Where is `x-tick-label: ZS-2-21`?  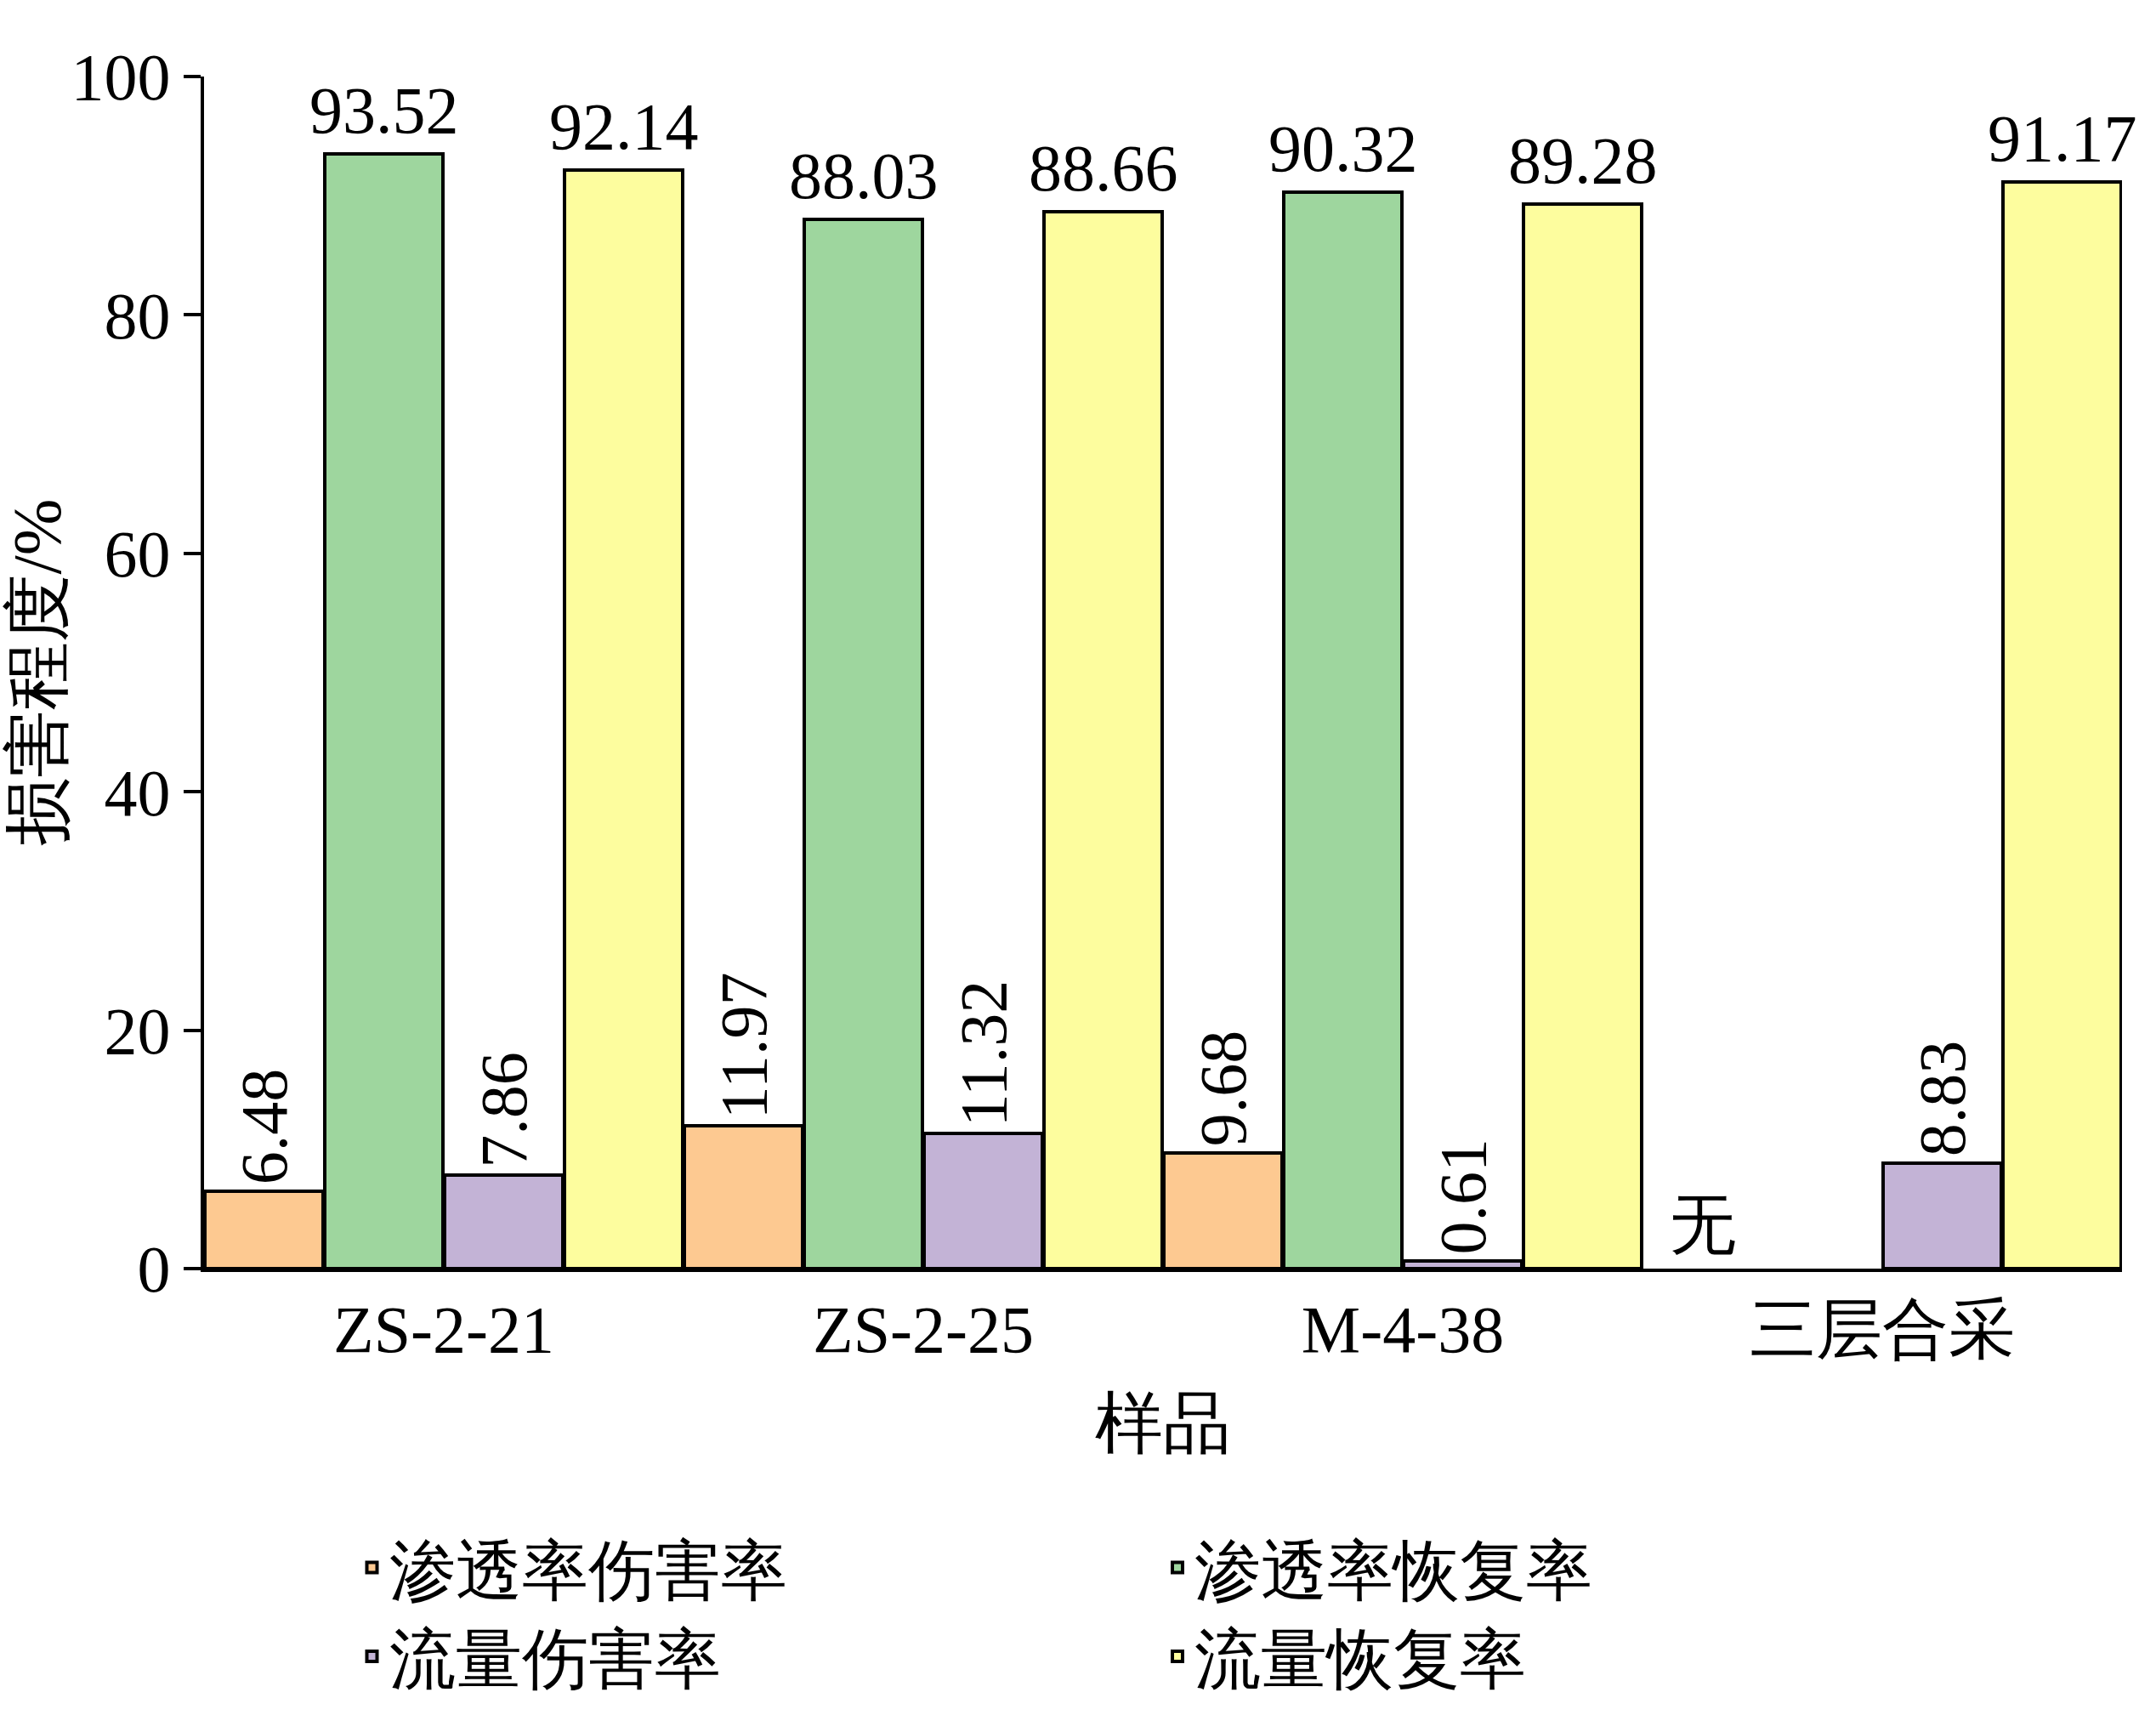
x-tick-label: ZS-2-21 is located at coordinates (444, 1329).